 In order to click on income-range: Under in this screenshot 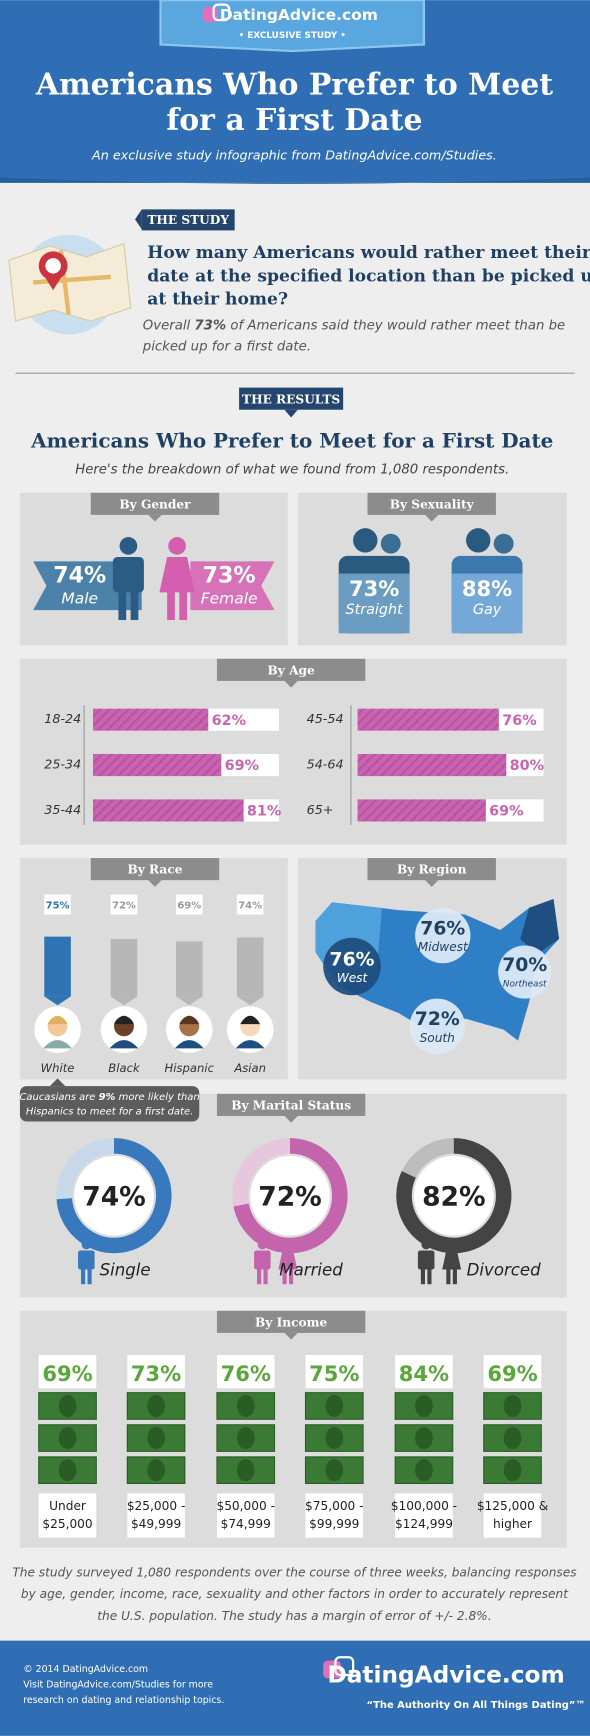, I will do `click(67, 1506)`.